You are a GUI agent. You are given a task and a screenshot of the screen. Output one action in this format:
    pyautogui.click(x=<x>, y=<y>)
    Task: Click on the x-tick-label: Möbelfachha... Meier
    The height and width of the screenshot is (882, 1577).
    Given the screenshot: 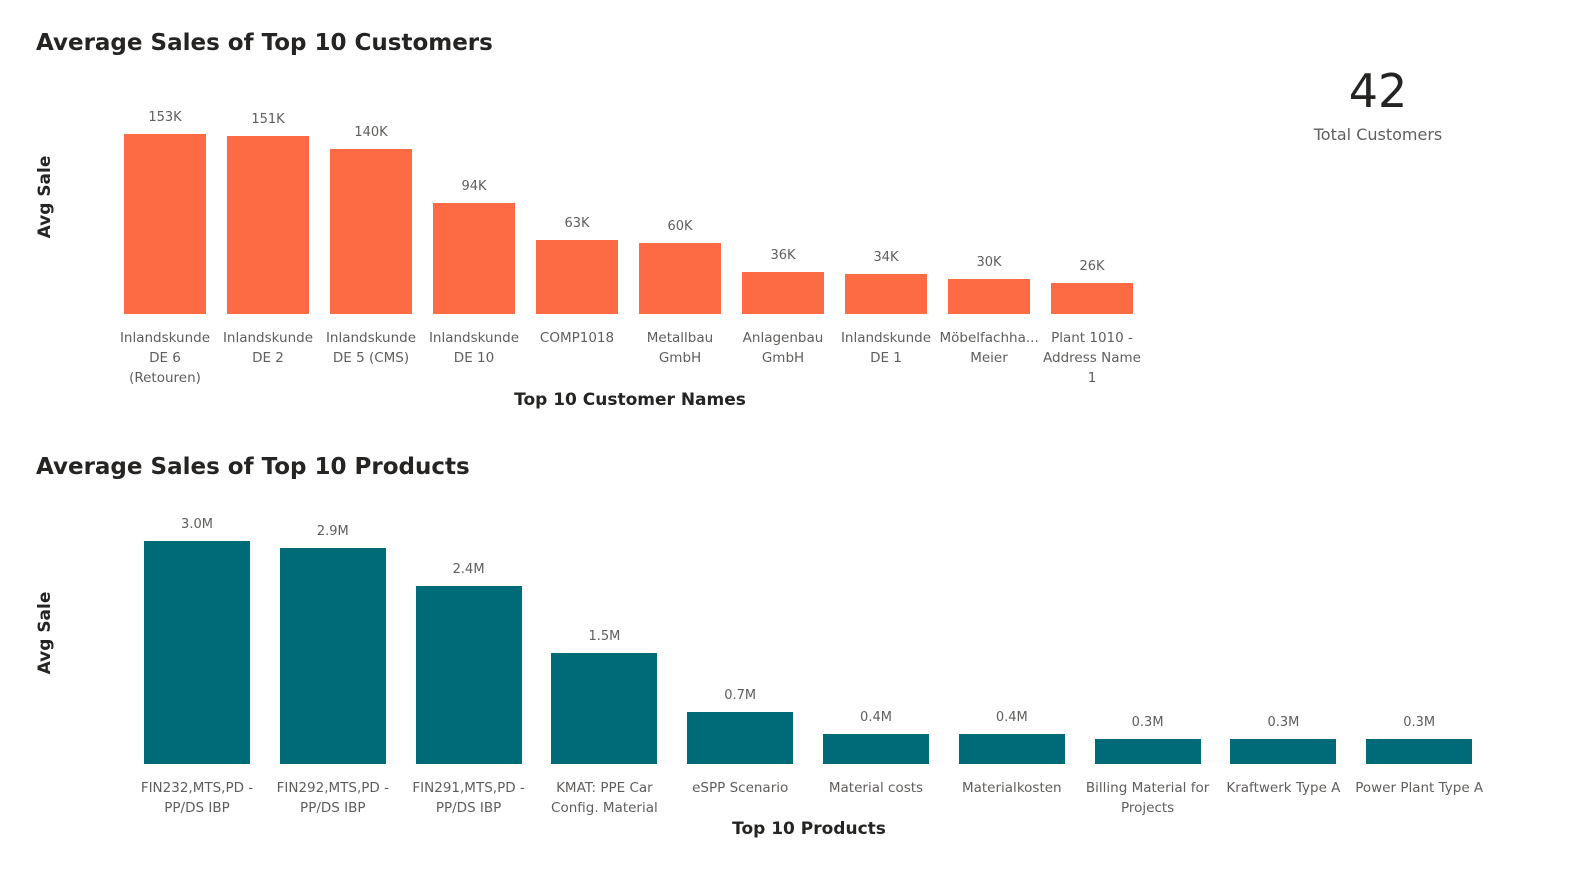 What is the action you would take?
    pyautogui.click(x=989, y=348)
    